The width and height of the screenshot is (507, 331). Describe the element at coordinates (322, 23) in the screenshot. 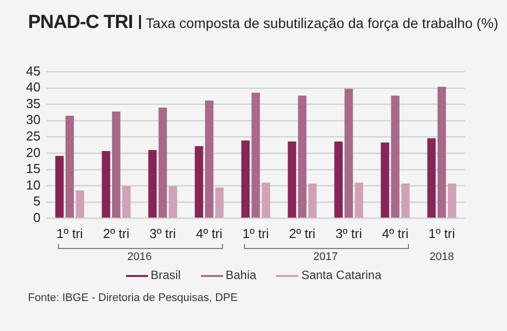

I see `chart-subtitle: Taxa composta de subutilização da força de trabalho (%)` at that location.